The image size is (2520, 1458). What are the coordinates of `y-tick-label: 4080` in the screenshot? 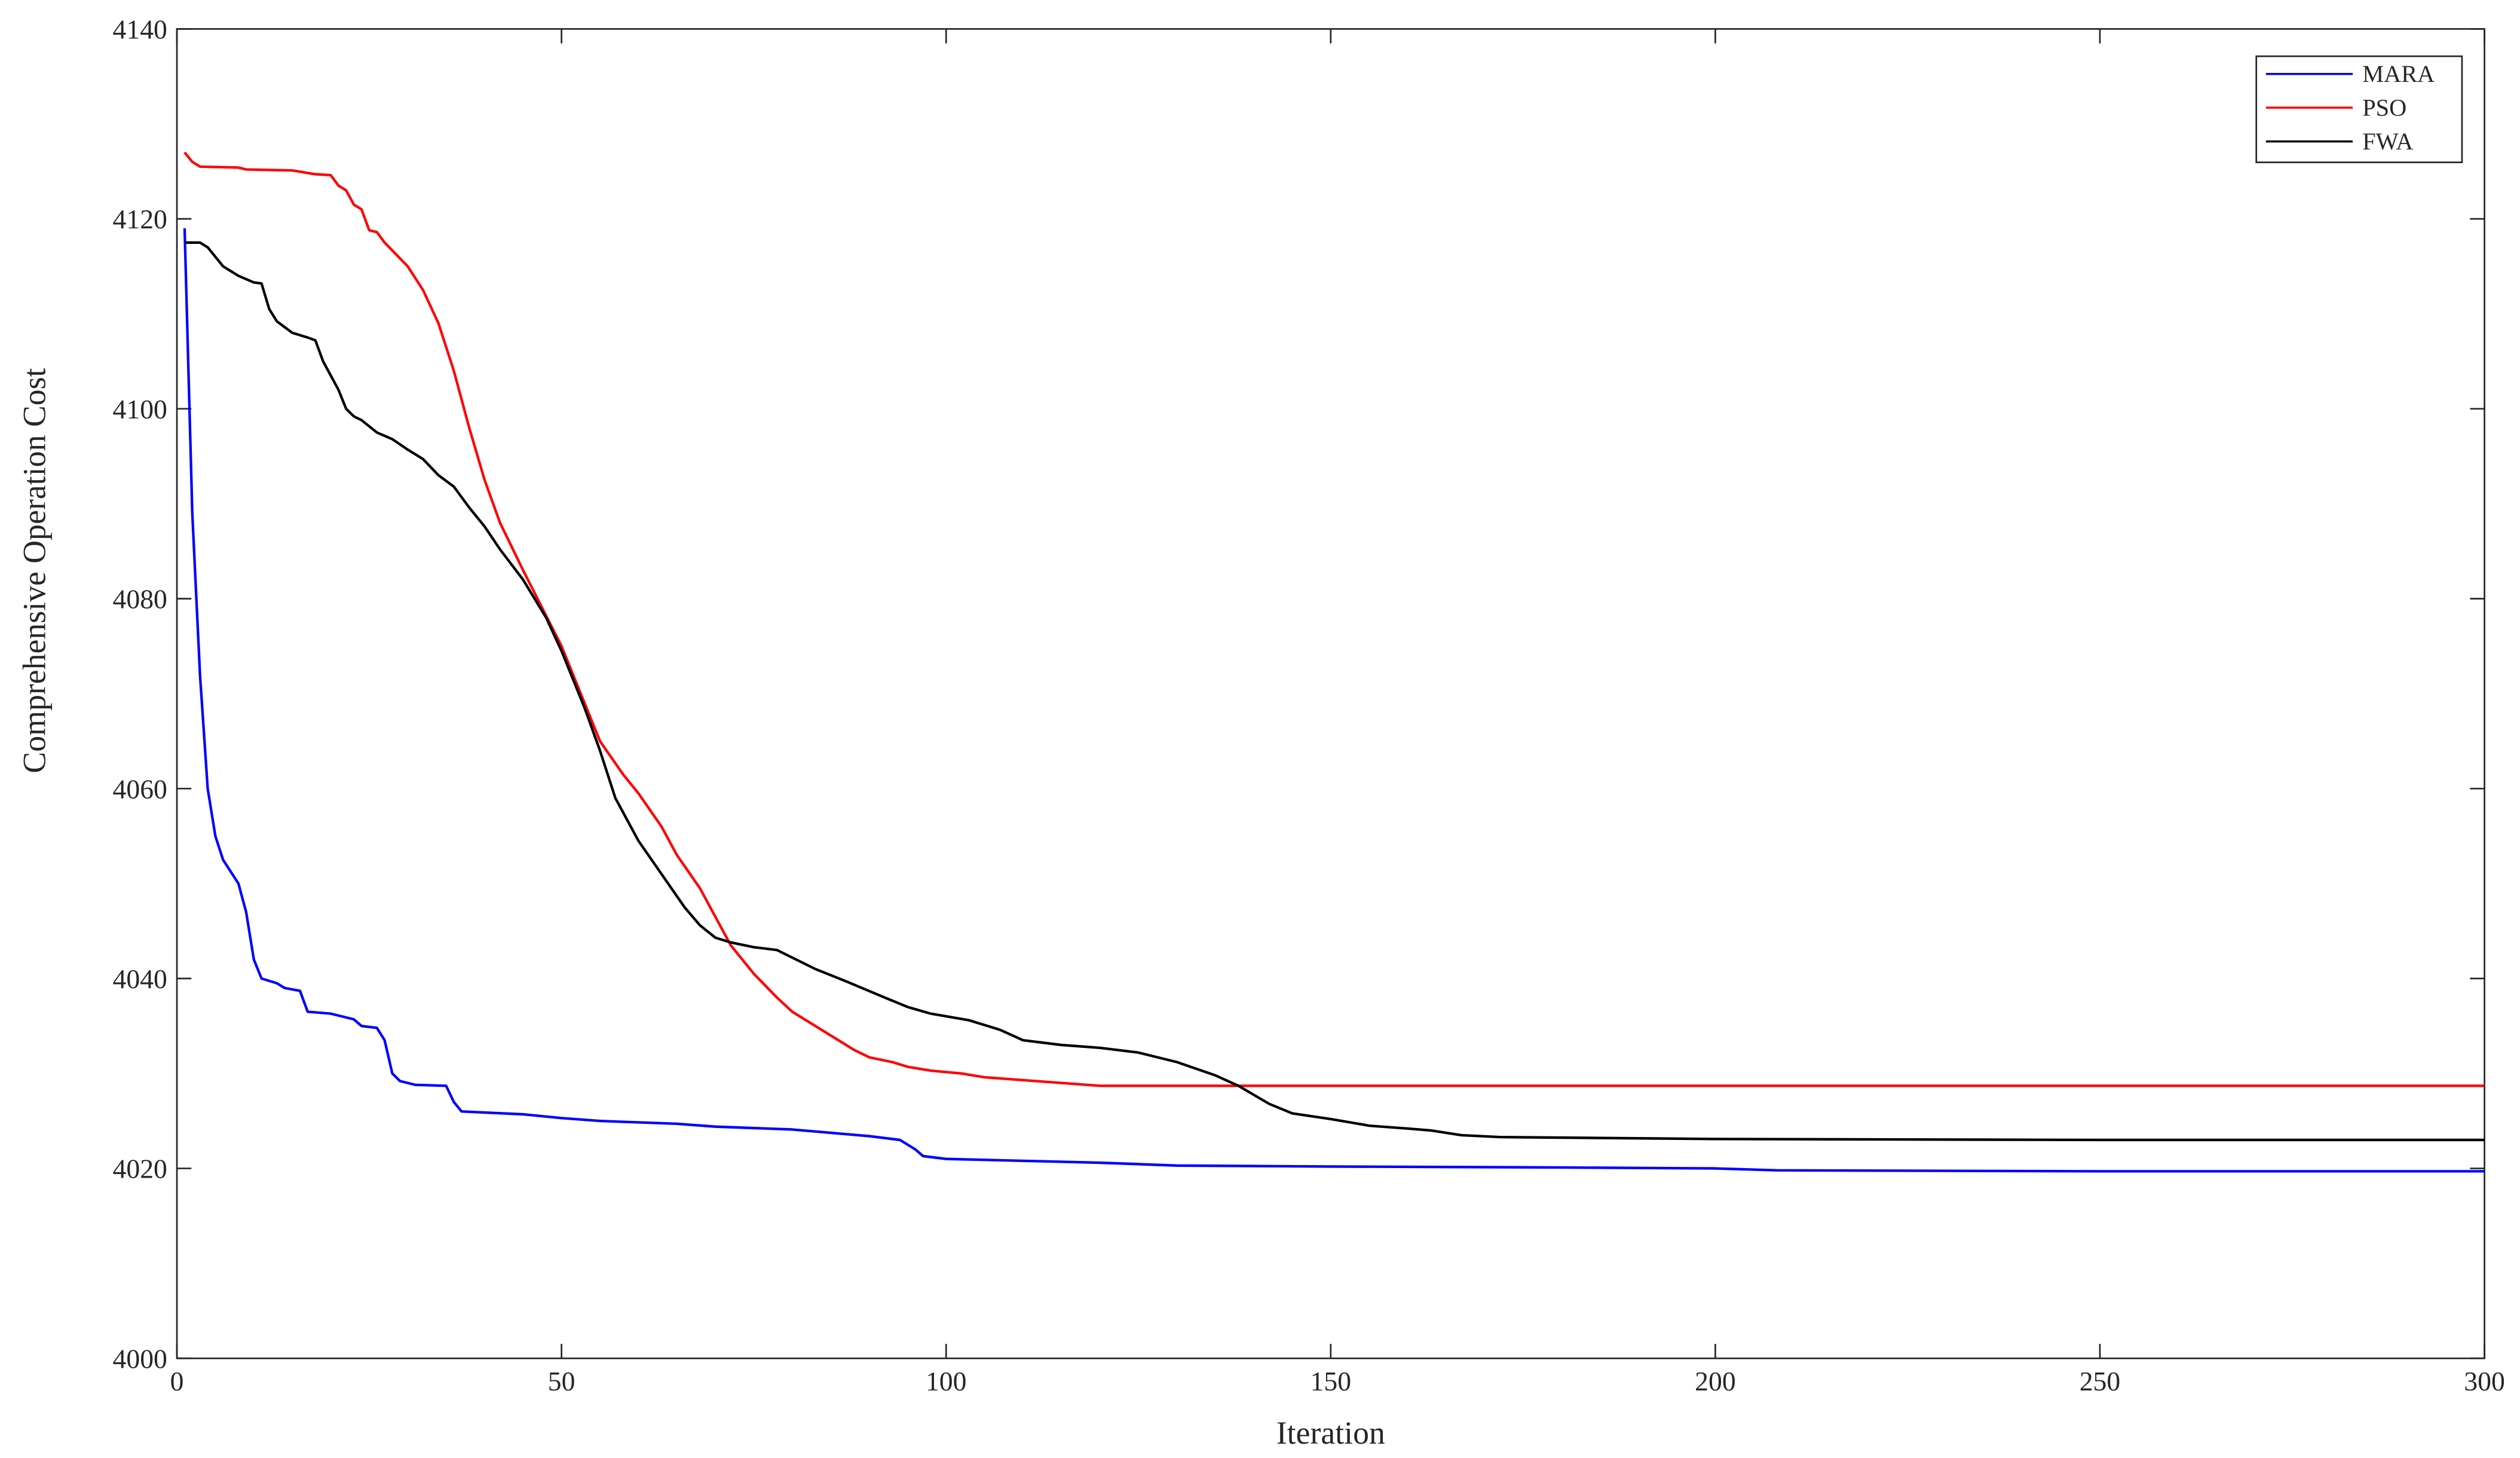 It's located at (140, 599).